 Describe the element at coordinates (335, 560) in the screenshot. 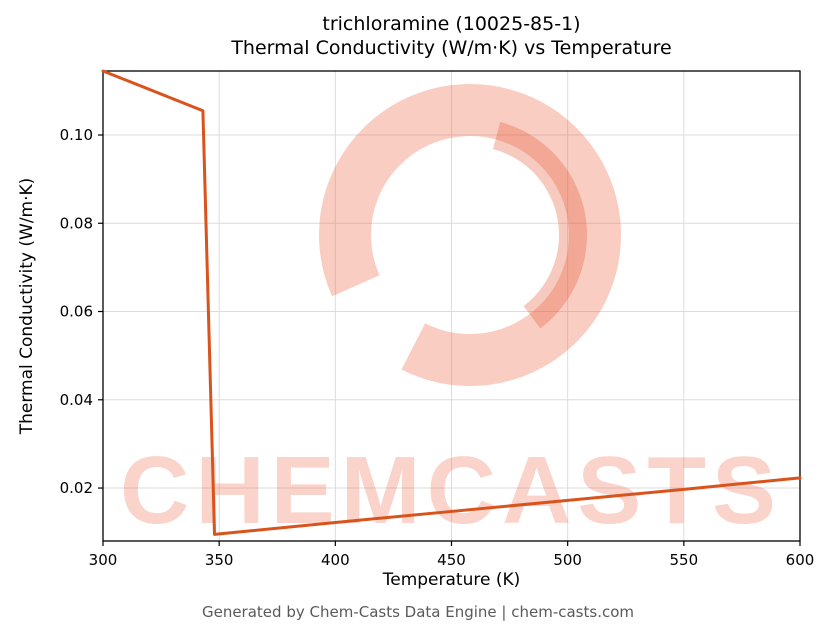

I see `x-tick-label: 400` at that location.